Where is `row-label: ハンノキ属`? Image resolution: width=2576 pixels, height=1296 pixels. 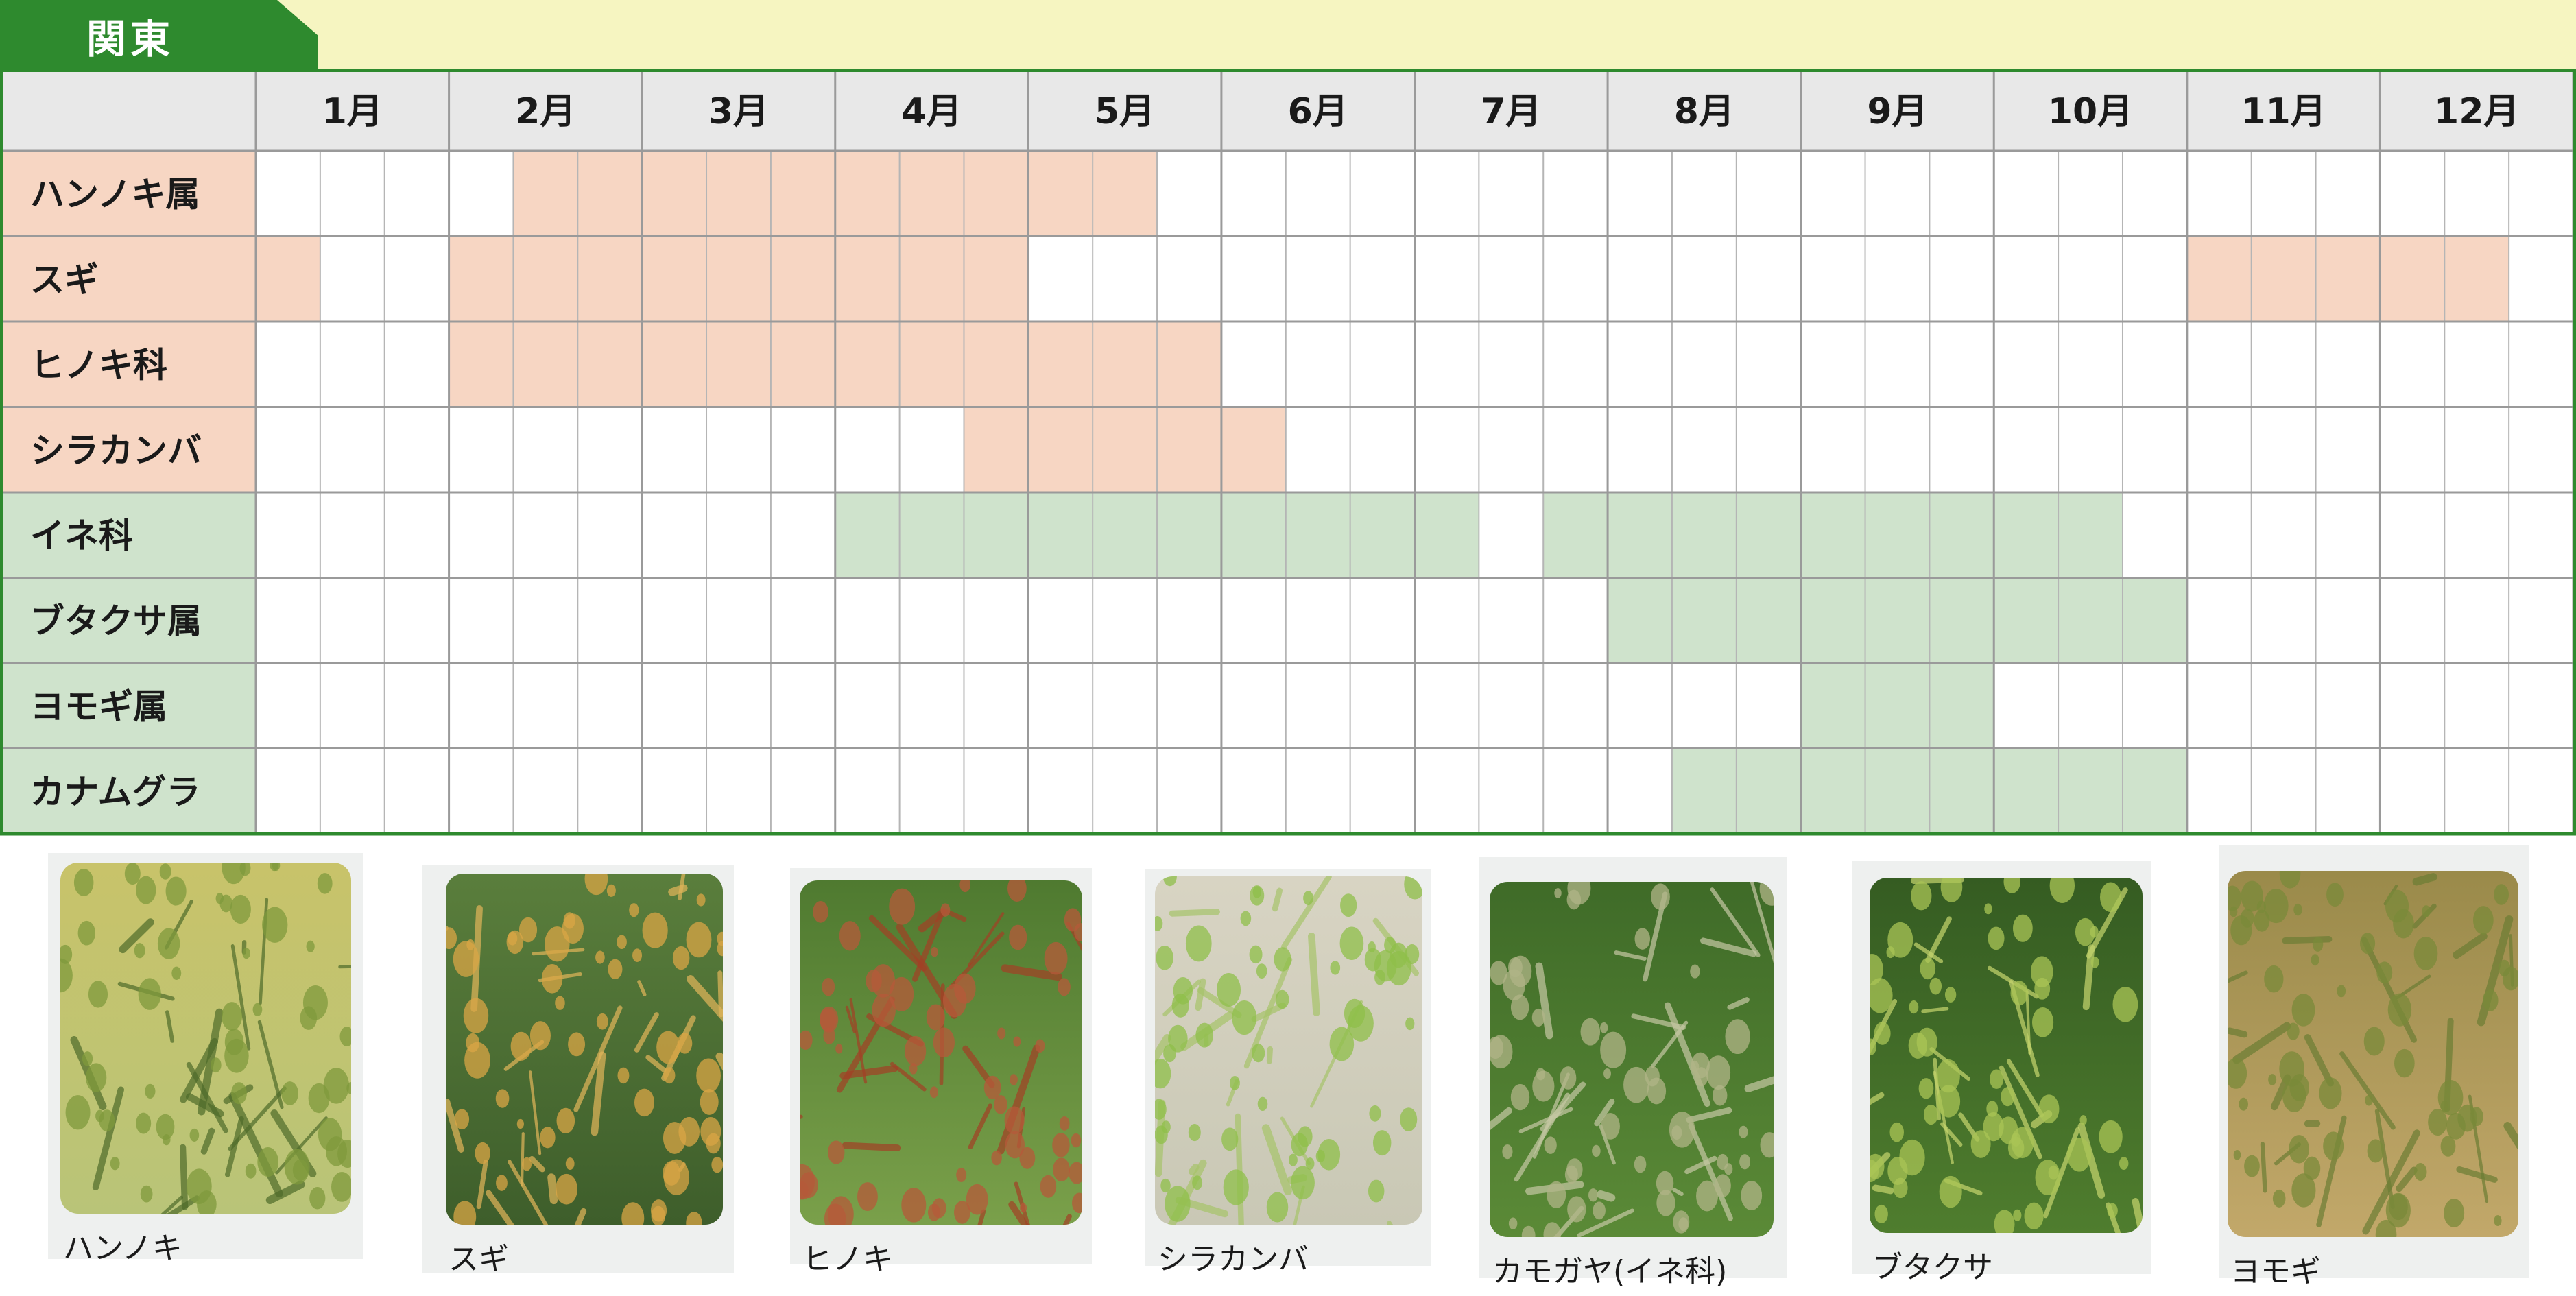
row-label: ハンノキ属 is located at coordinates (115, 194).